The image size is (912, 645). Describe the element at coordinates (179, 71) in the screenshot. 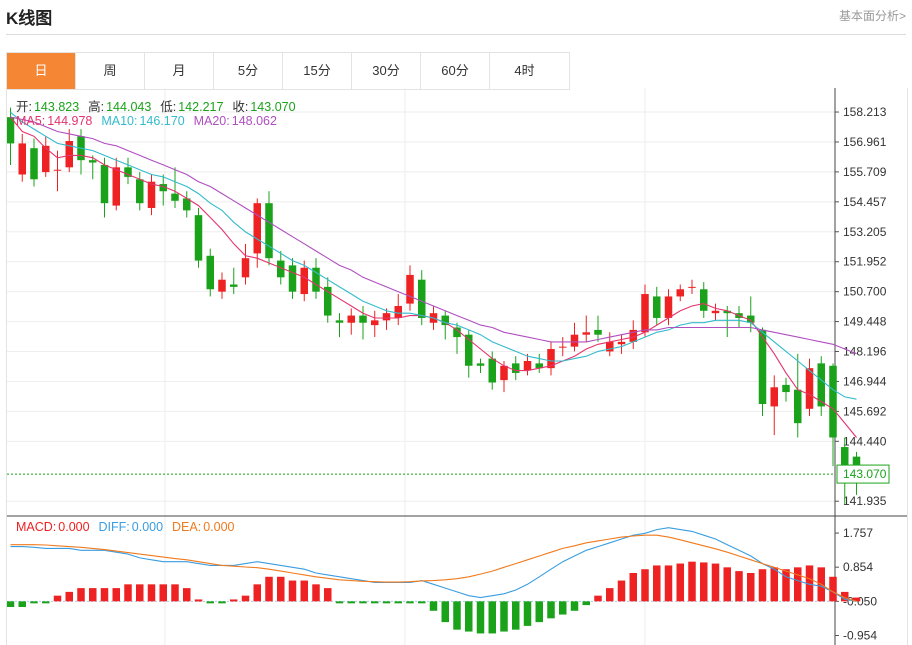

I see `tab-month: 月` at that location.